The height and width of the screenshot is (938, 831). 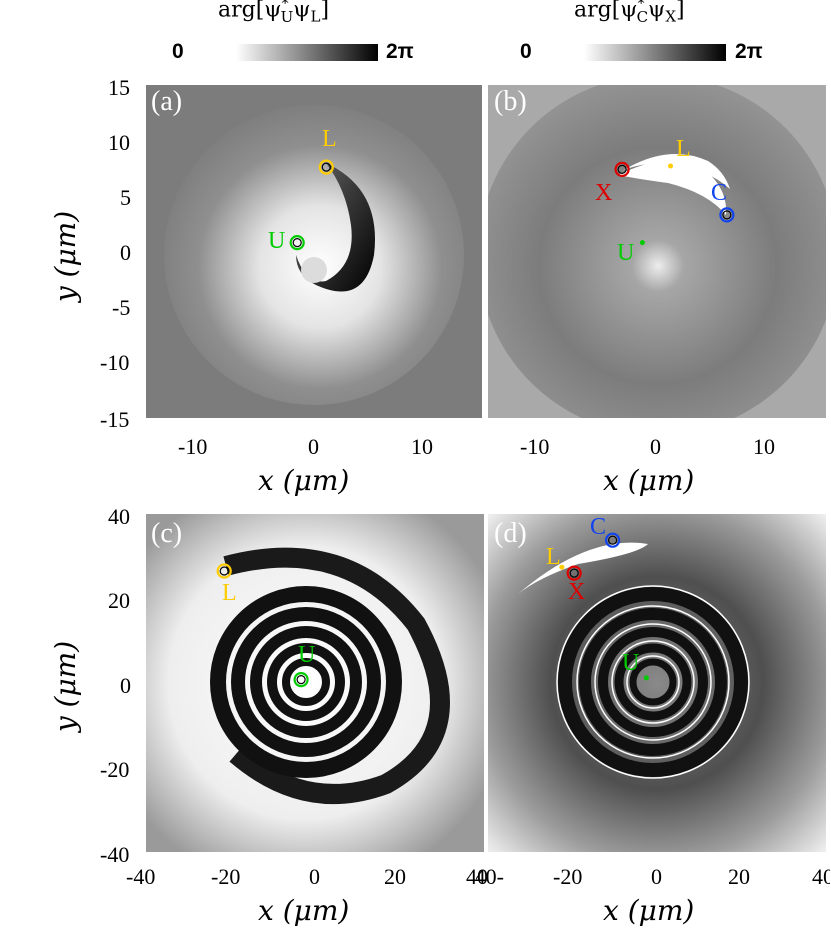 I want to click on panel-label-a: (a), so click(x=167, y=101).